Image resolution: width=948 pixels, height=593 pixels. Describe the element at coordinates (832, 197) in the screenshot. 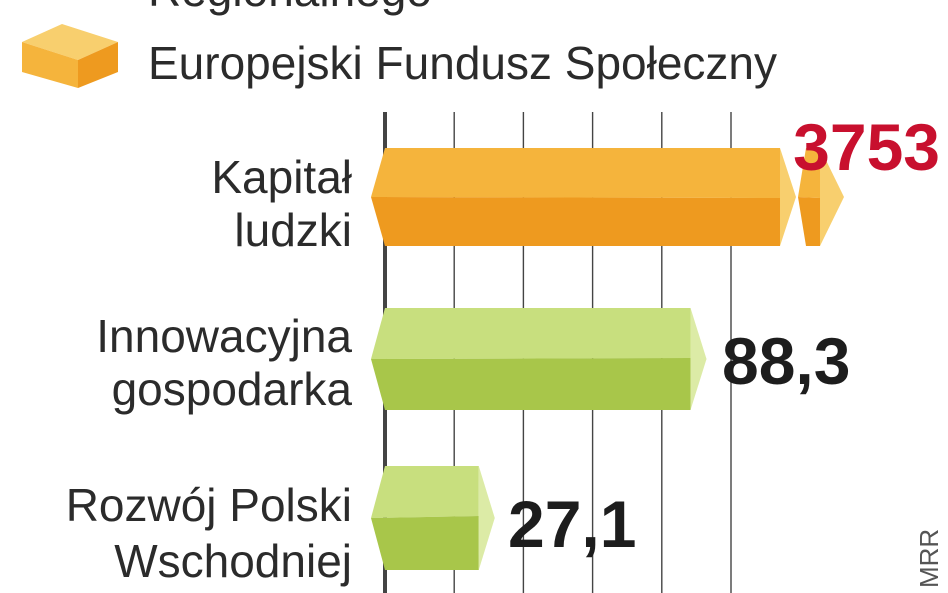

I see `bar-break-end-face` at that location.